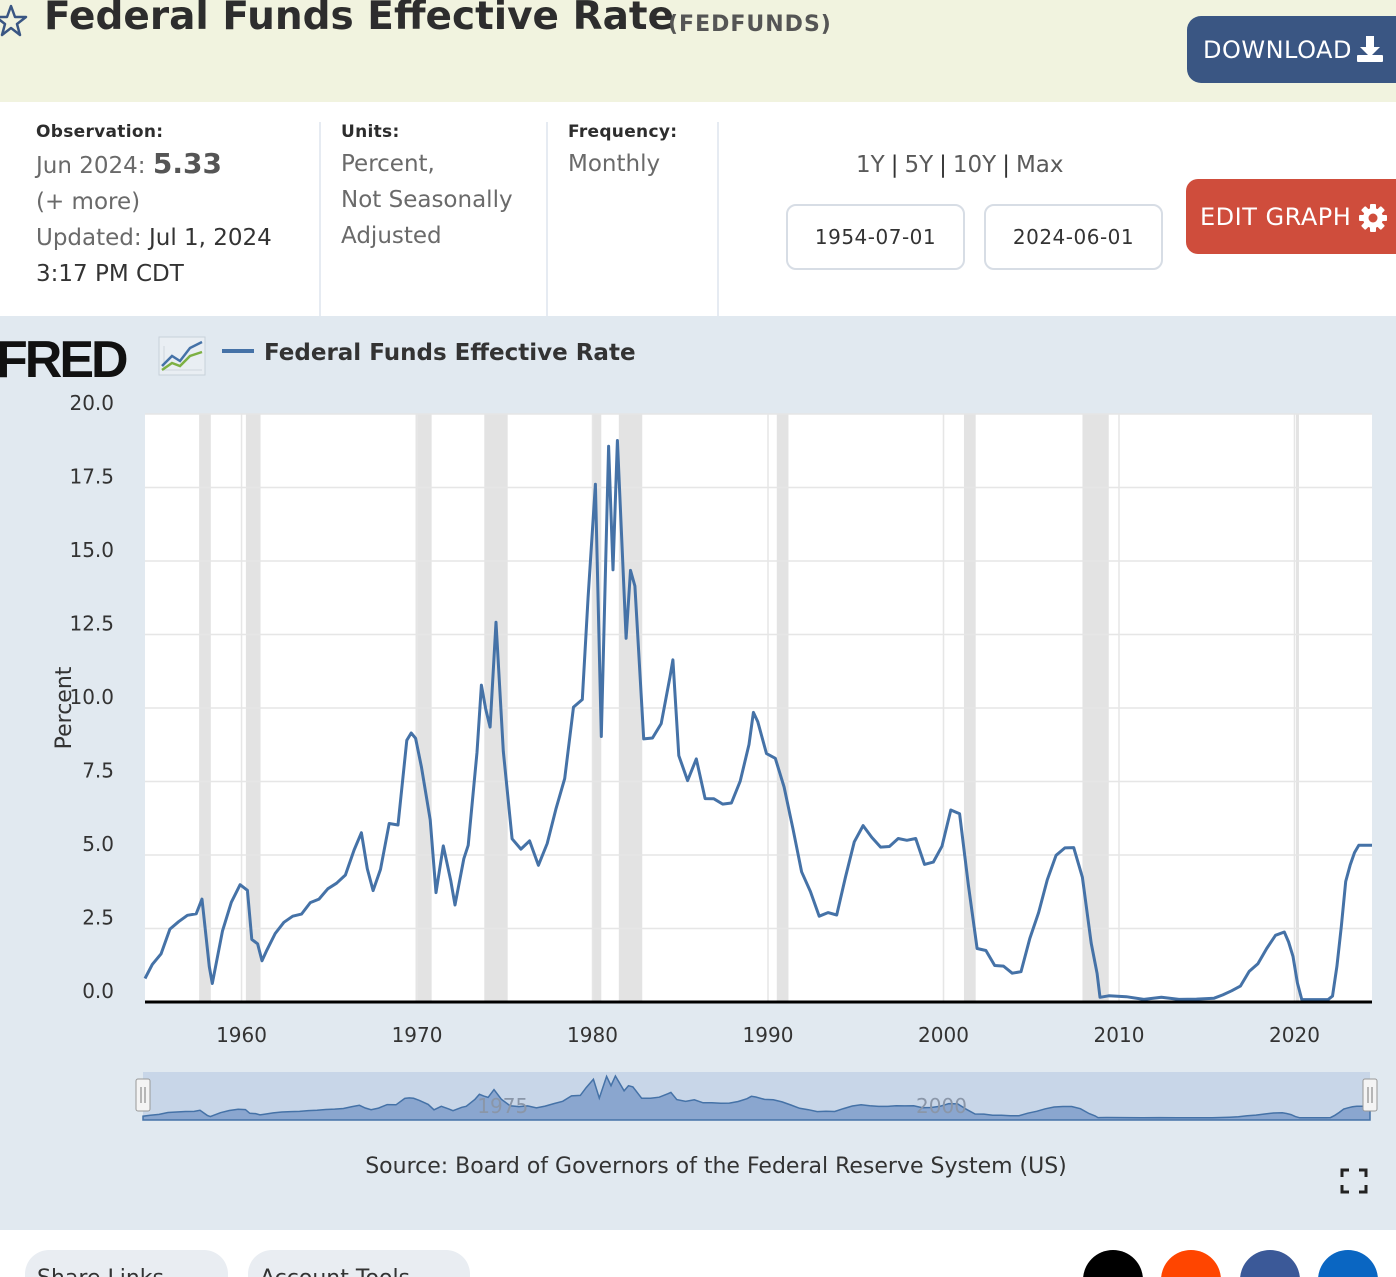  Describe the element at coordinates (1073, 237) in the screenshot. I see `end-date-input: 2024-06-01` at that location.